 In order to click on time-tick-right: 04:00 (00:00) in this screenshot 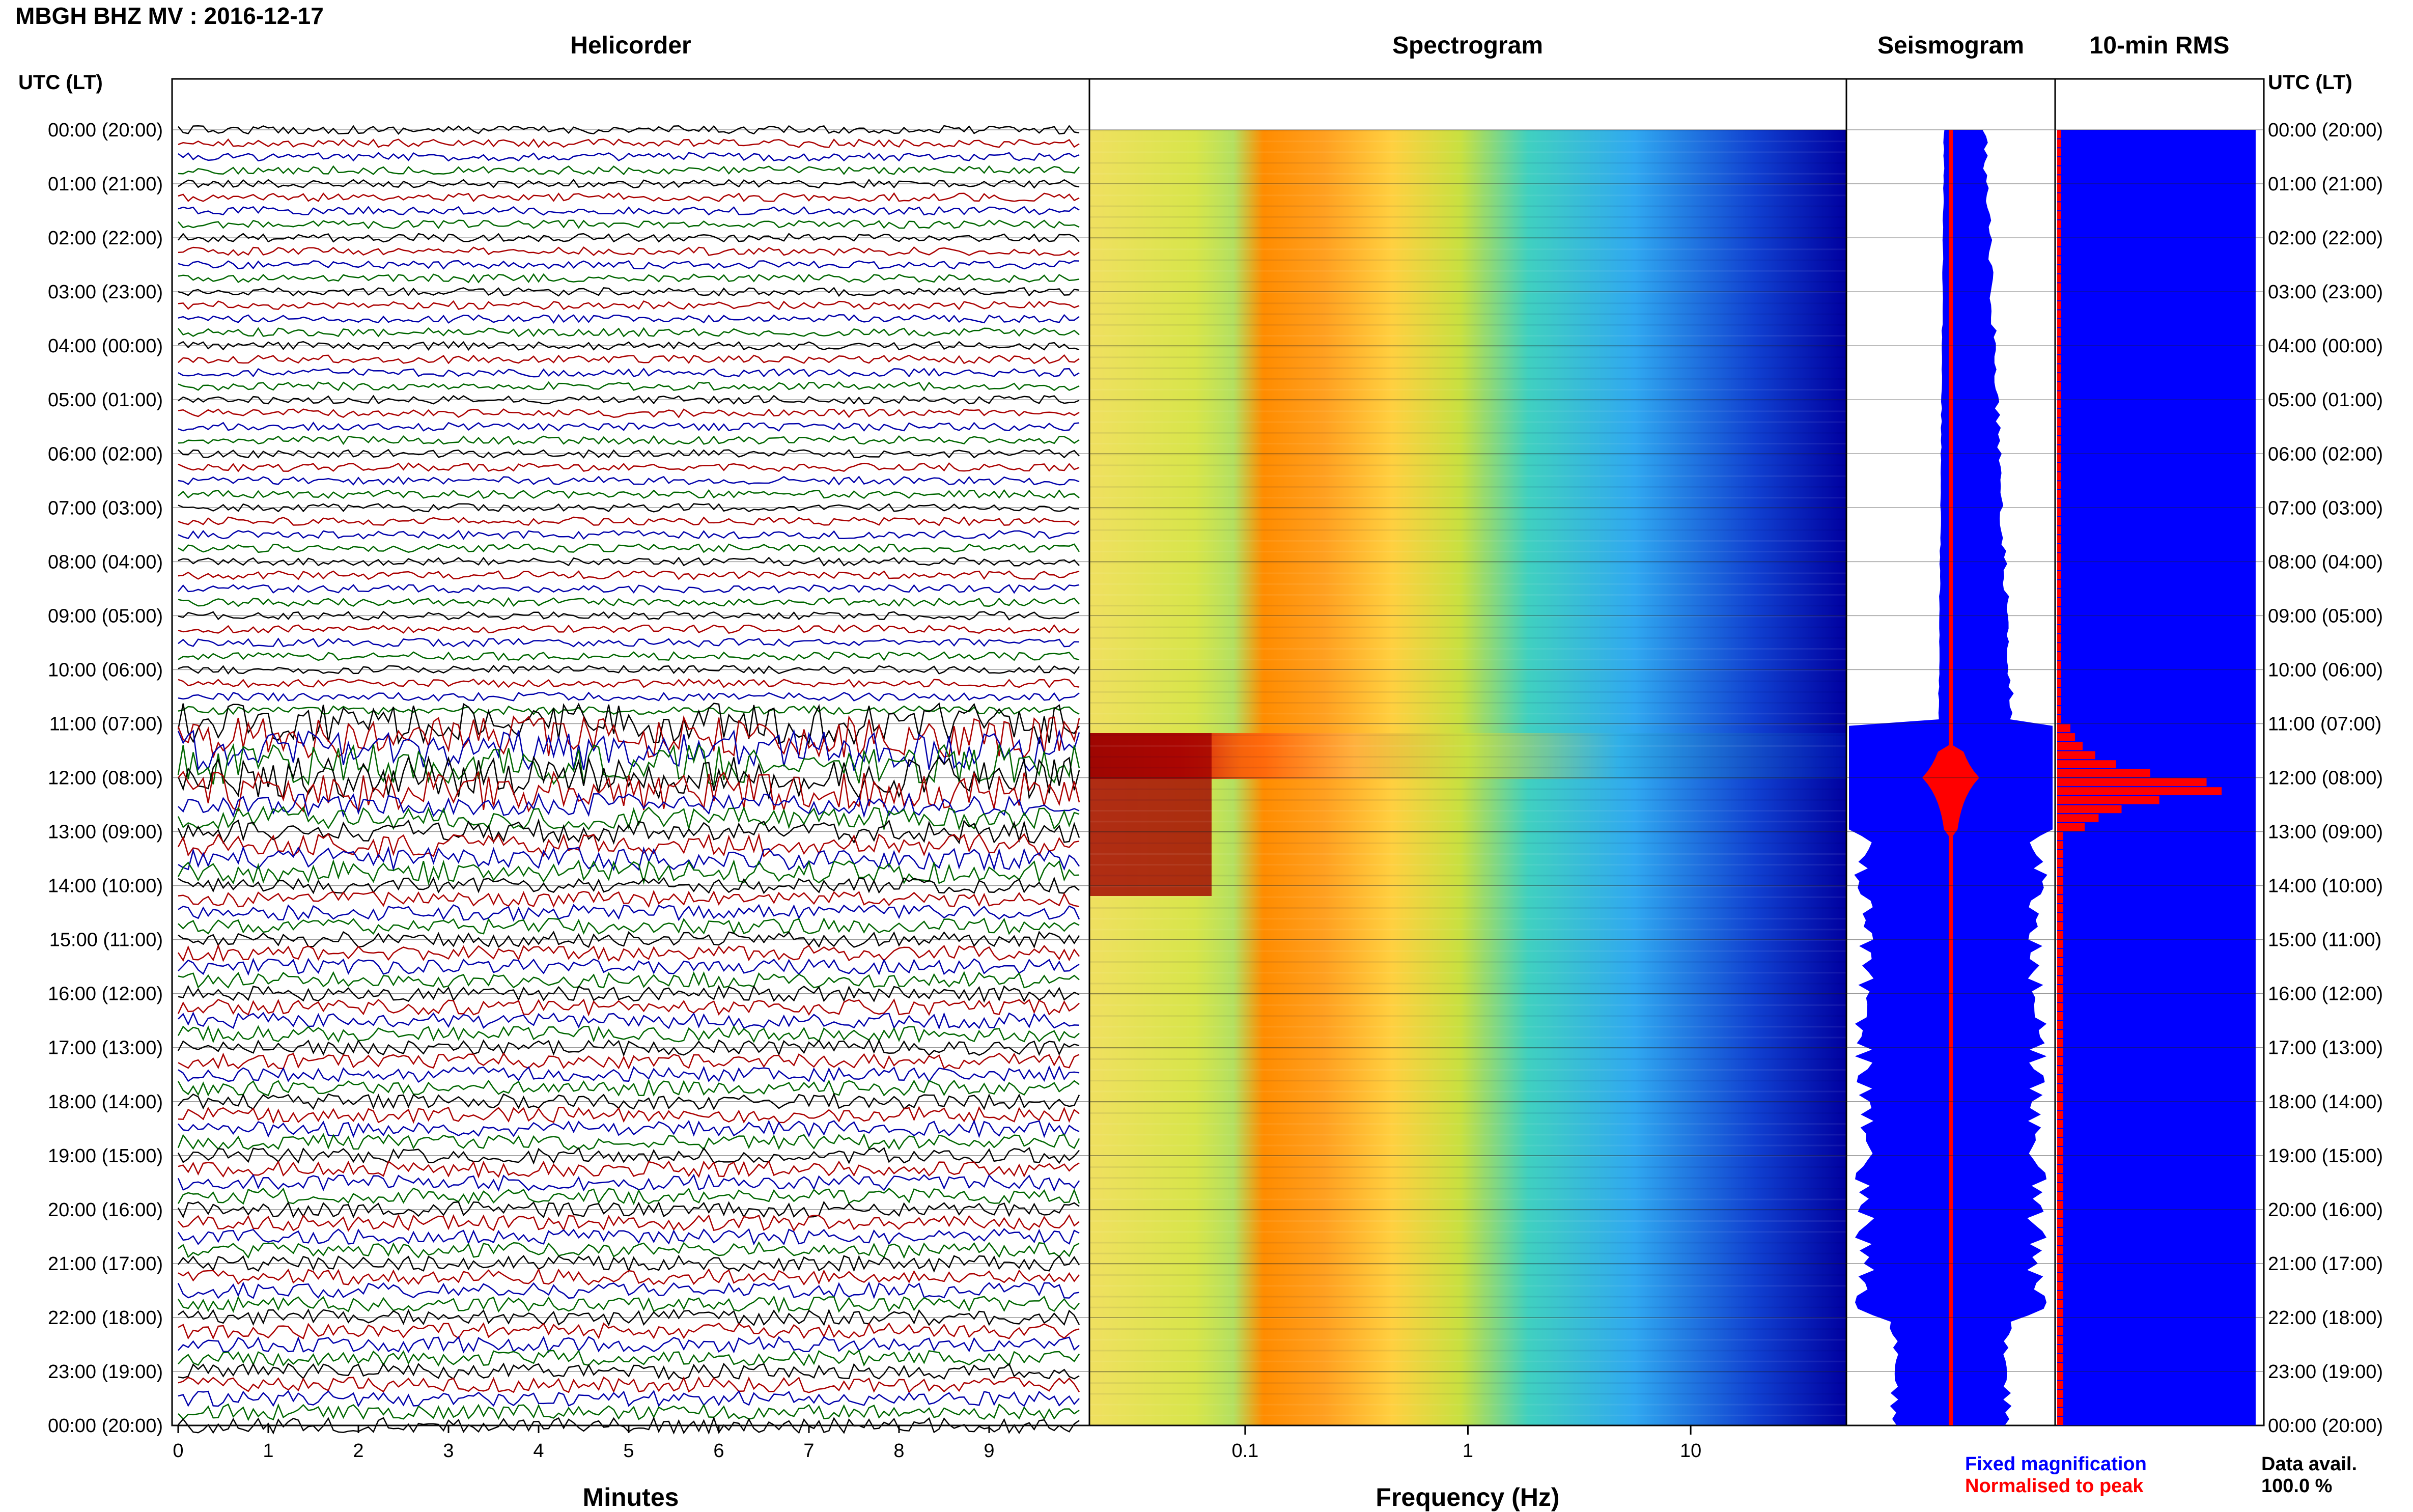, I will do `click(2325, 346)`.